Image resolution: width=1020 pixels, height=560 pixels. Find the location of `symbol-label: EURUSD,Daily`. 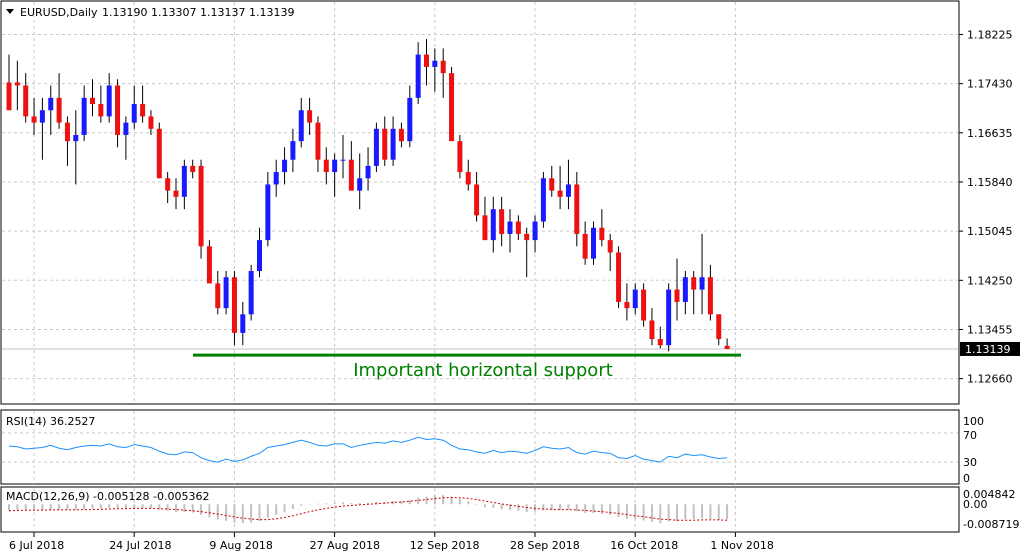

symbol-label: EURUSD,Daily is located at coordinates (59, 12).